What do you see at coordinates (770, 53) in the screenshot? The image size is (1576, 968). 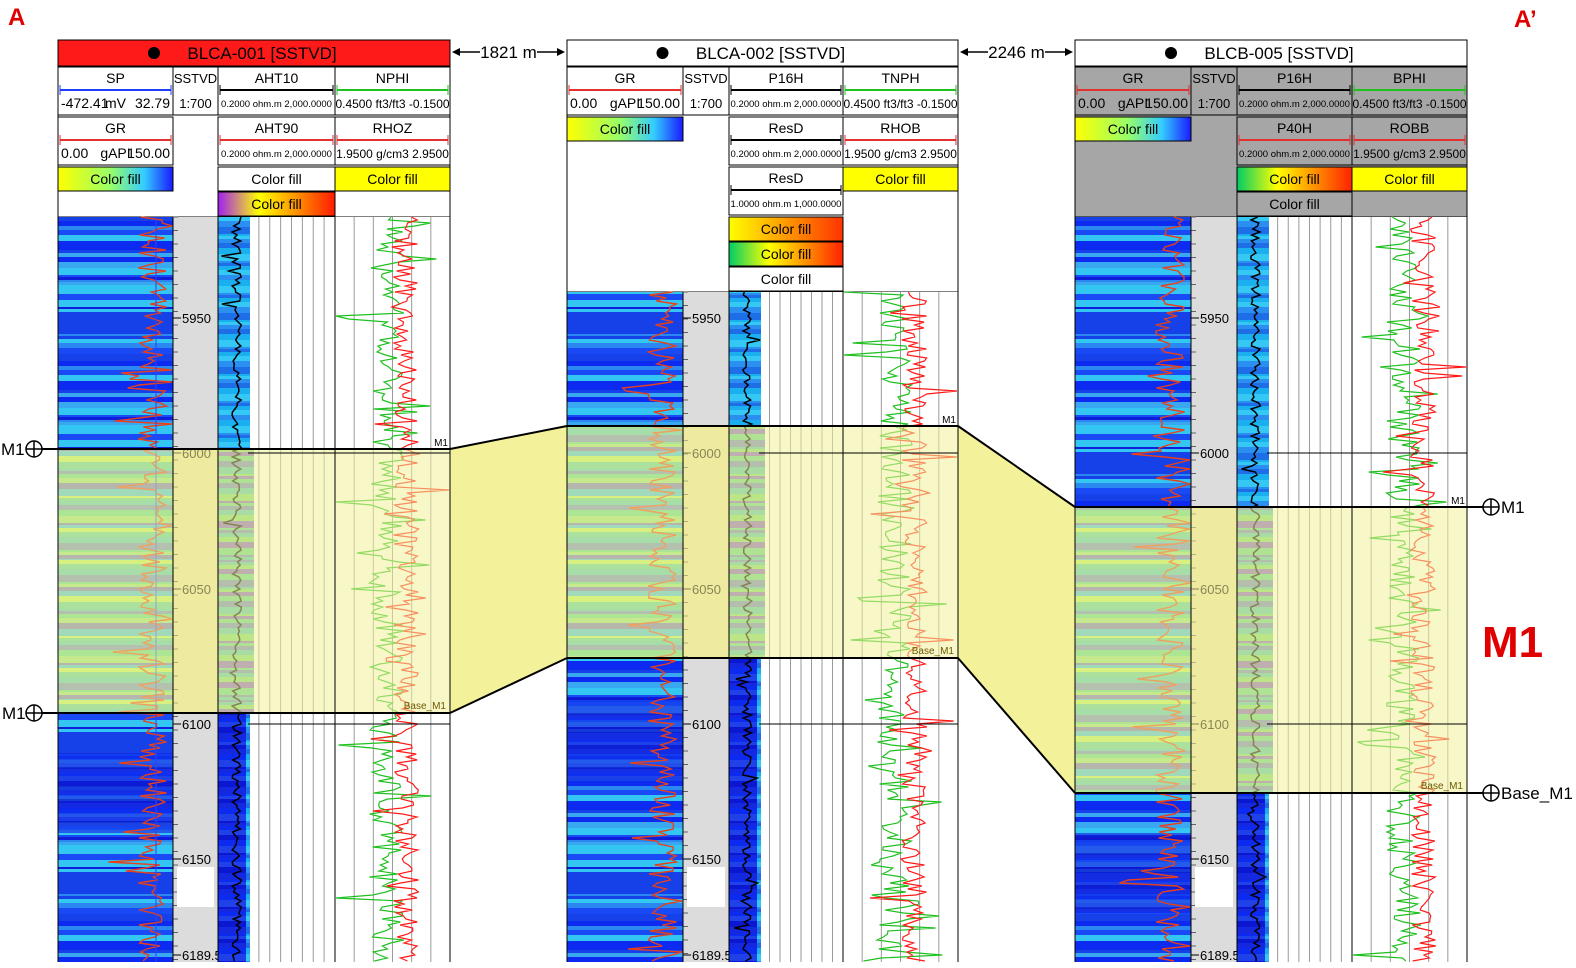 I see `well-title: BLCA-002 [SSTVD]` at bounding box center [770, 53].